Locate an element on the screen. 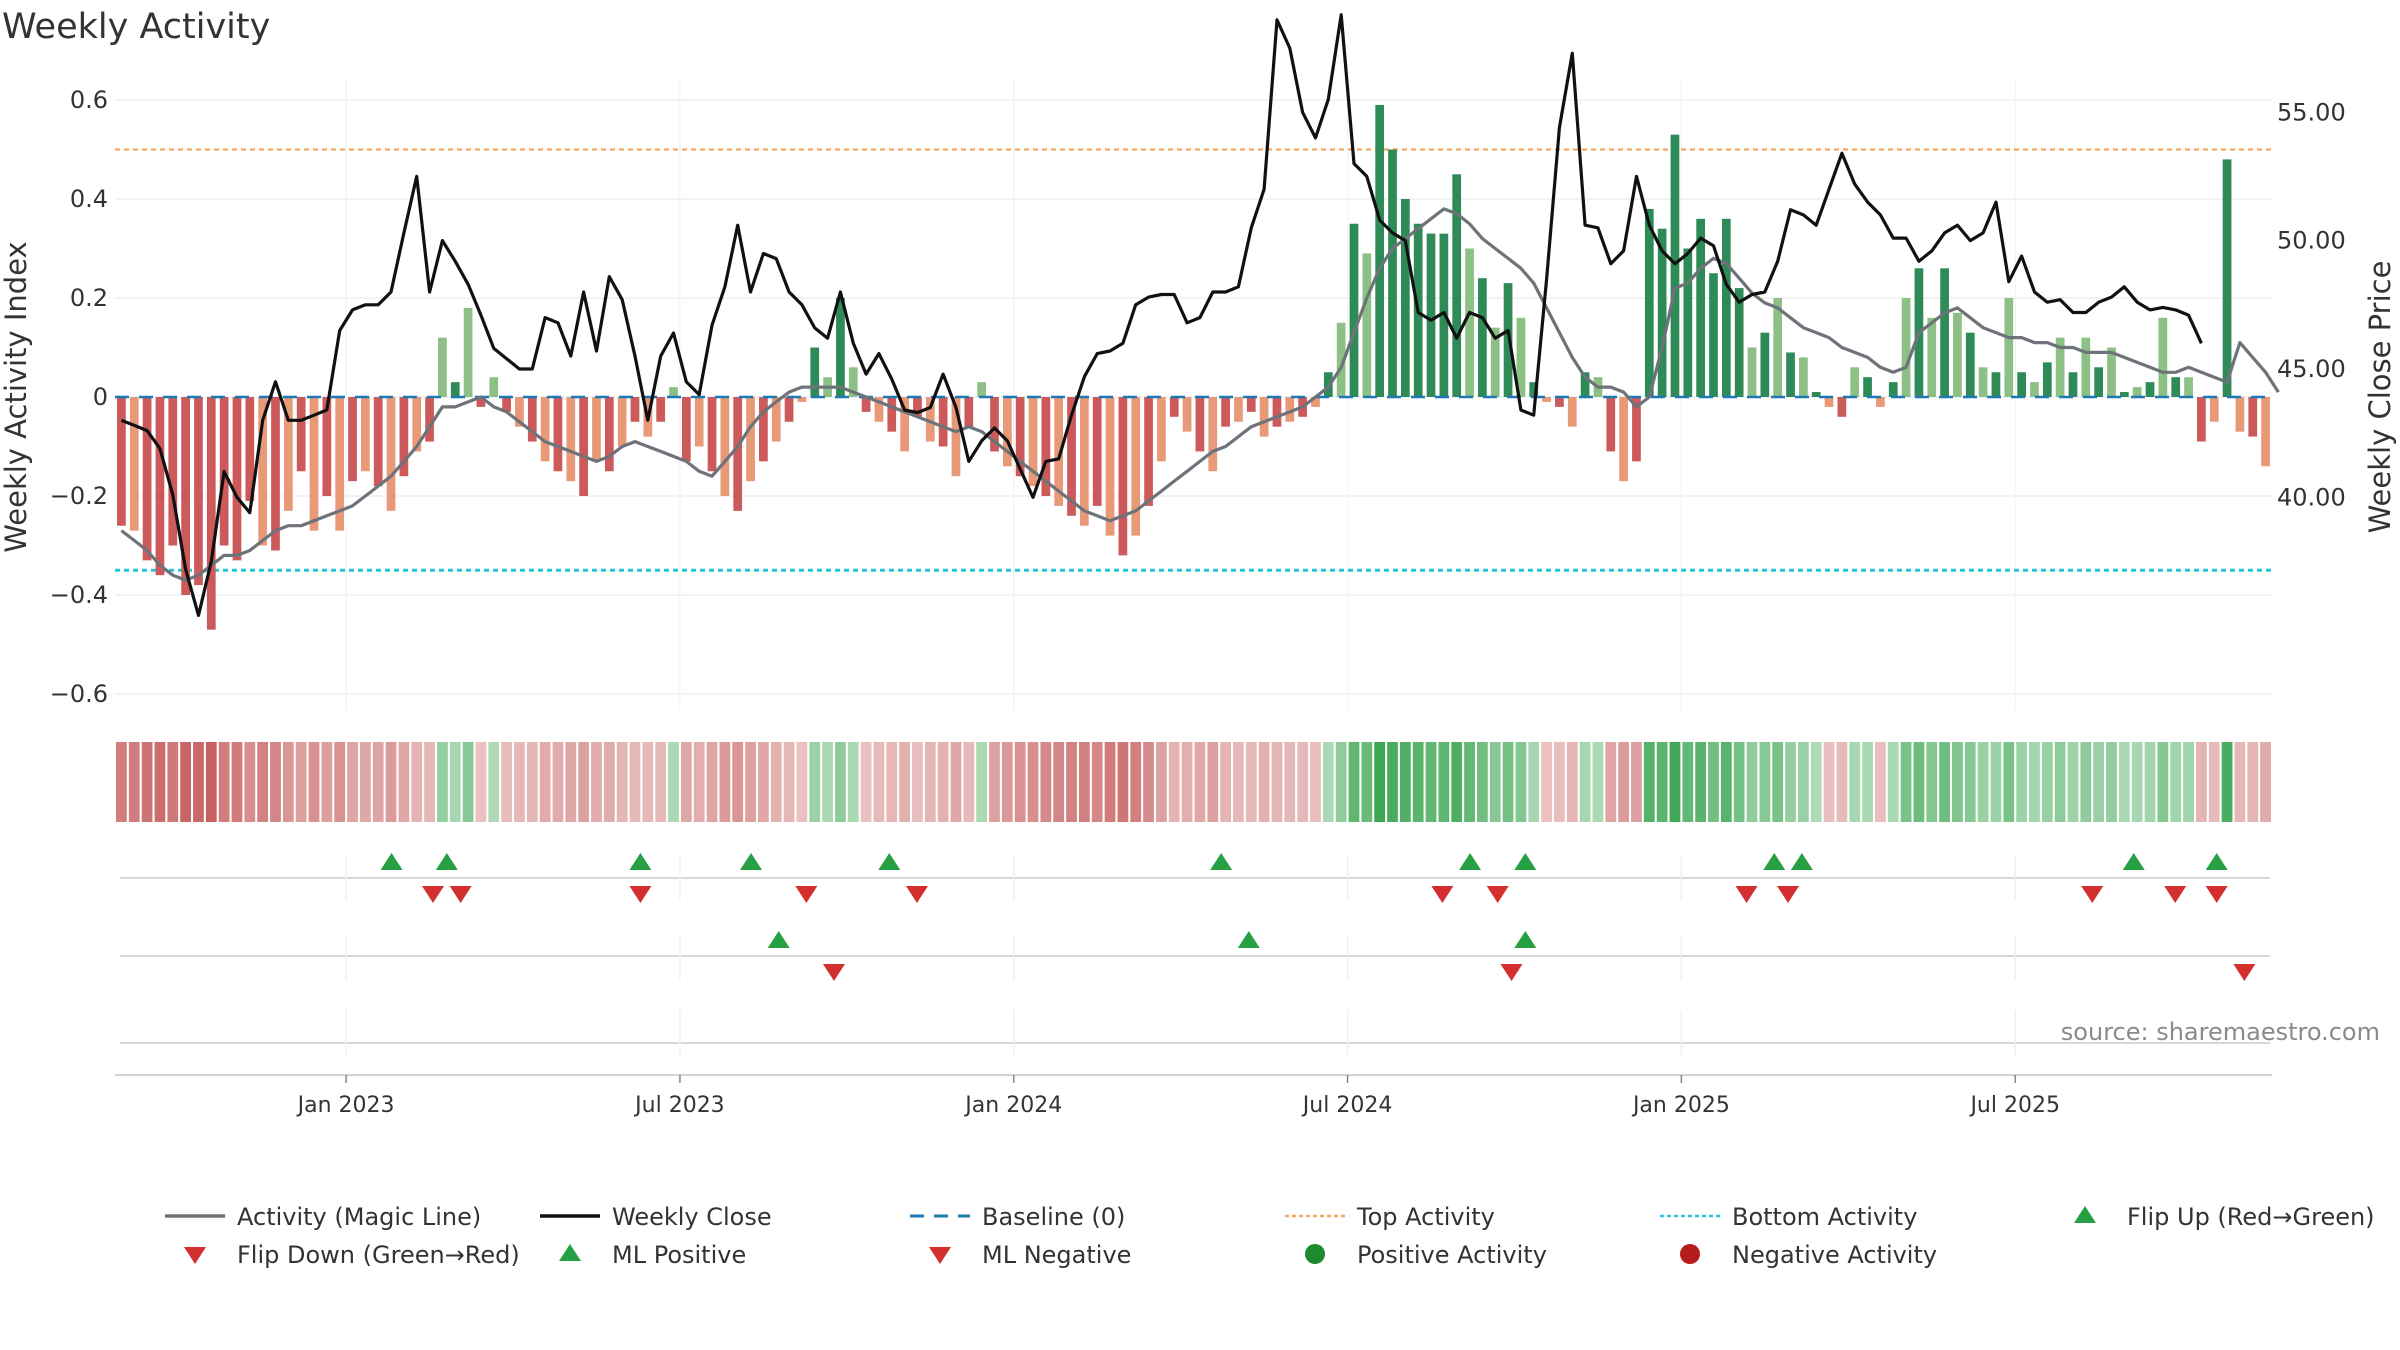 The height and width of the screenshot is (1350, 2400). ml-negative-marker is located at coordinates (2244, 972).